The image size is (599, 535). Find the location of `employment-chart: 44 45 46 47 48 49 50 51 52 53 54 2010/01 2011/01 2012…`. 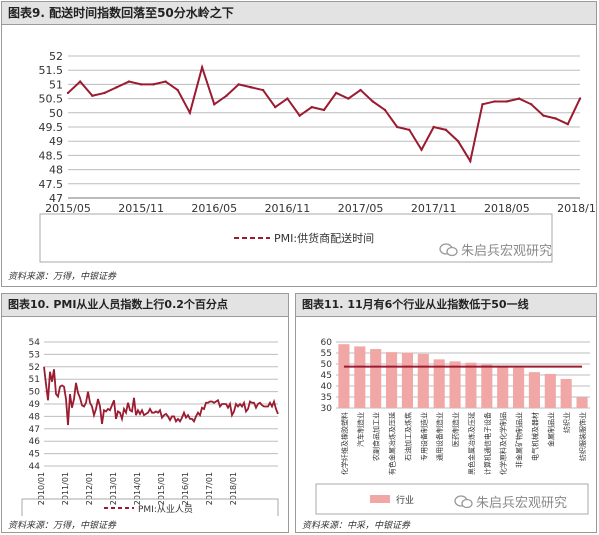

employment-chart: 44 45 46 47 48 49 50 51 52 53 54 2010/01 2011/01 2012… is located at coordinates (150, 427).